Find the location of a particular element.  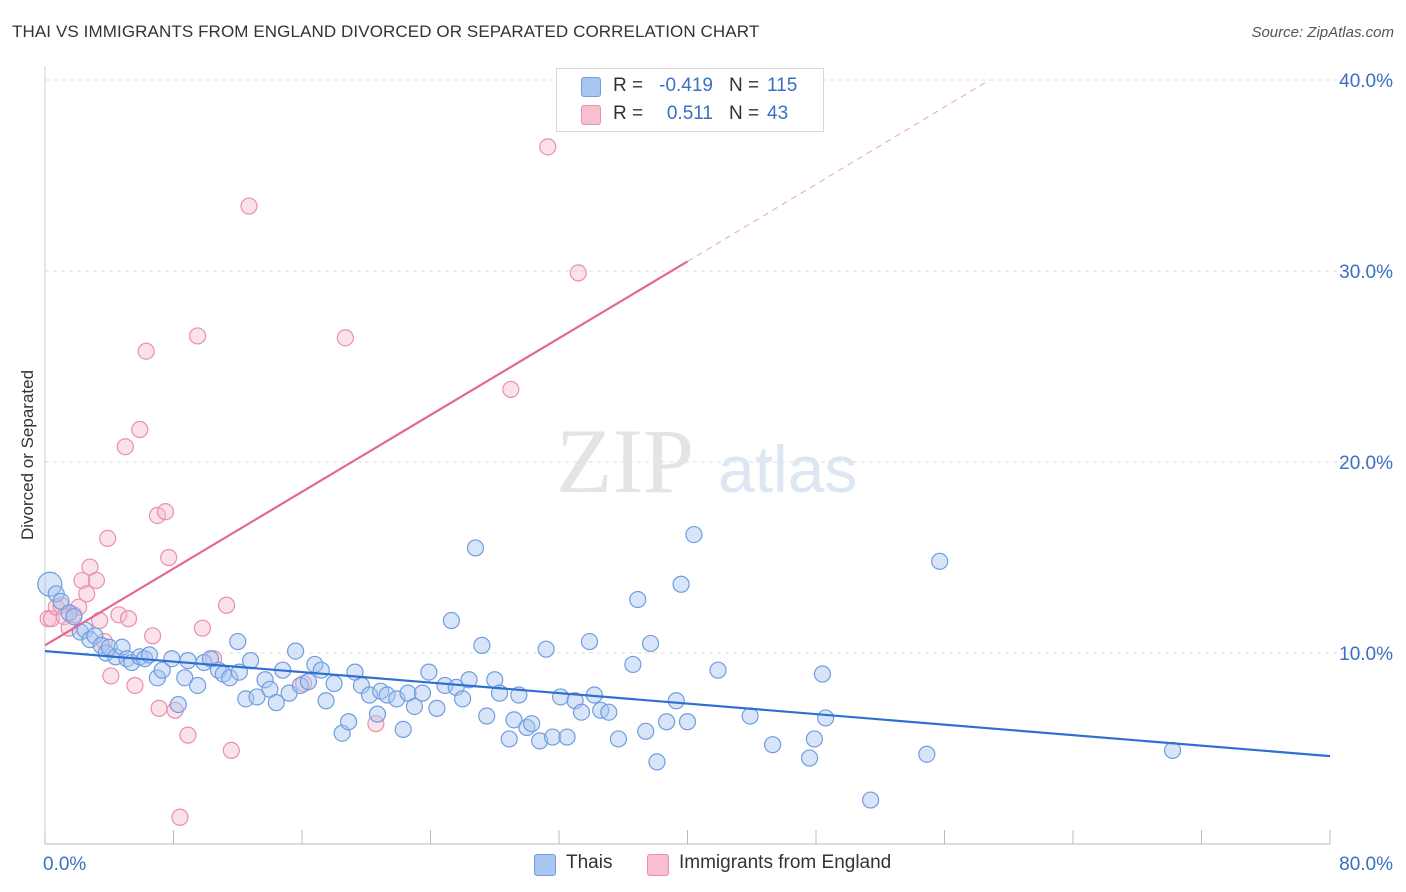

legend-n-value: 43 is located at coordinates (778, 113).